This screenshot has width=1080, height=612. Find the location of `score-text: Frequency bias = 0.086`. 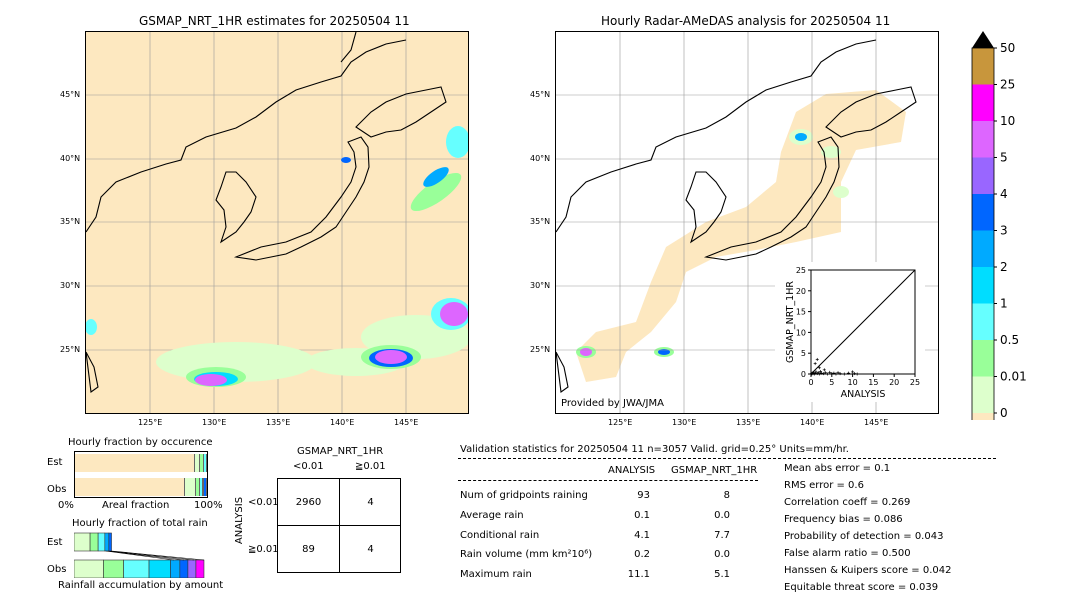

score-text: Frequency bias = 0.086 is located at coordinates (843, 519).